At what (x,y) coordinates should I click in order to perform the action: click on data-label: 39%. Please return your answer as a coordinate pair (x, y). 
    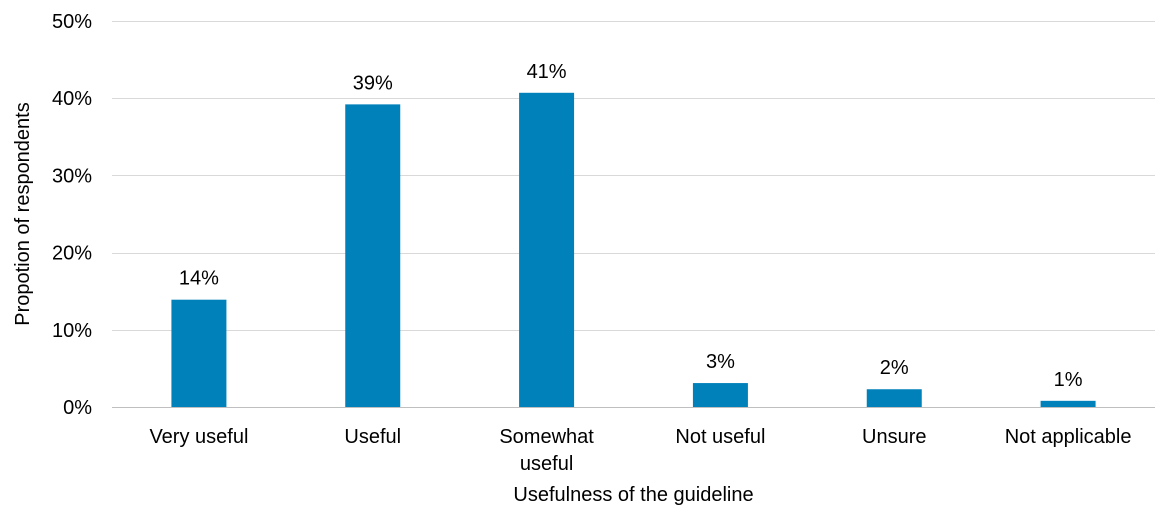
    Looking at the image, I should click on (373, 83).